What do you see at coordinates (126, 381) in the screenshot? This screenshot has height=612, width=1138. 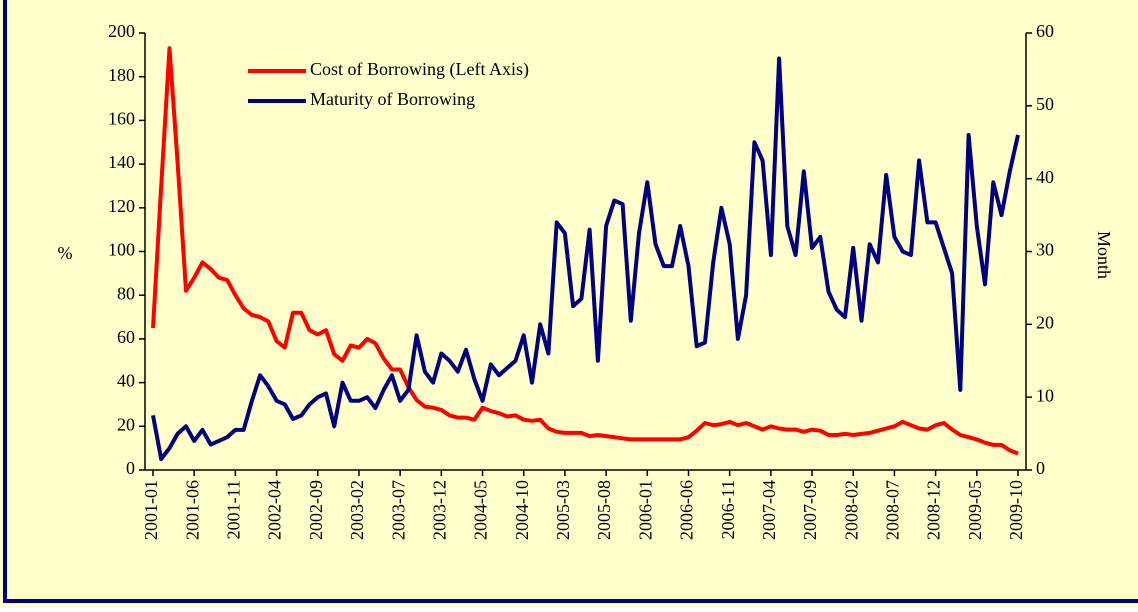 I see `y-tick-label: 40` at bounding box center [126, 381].